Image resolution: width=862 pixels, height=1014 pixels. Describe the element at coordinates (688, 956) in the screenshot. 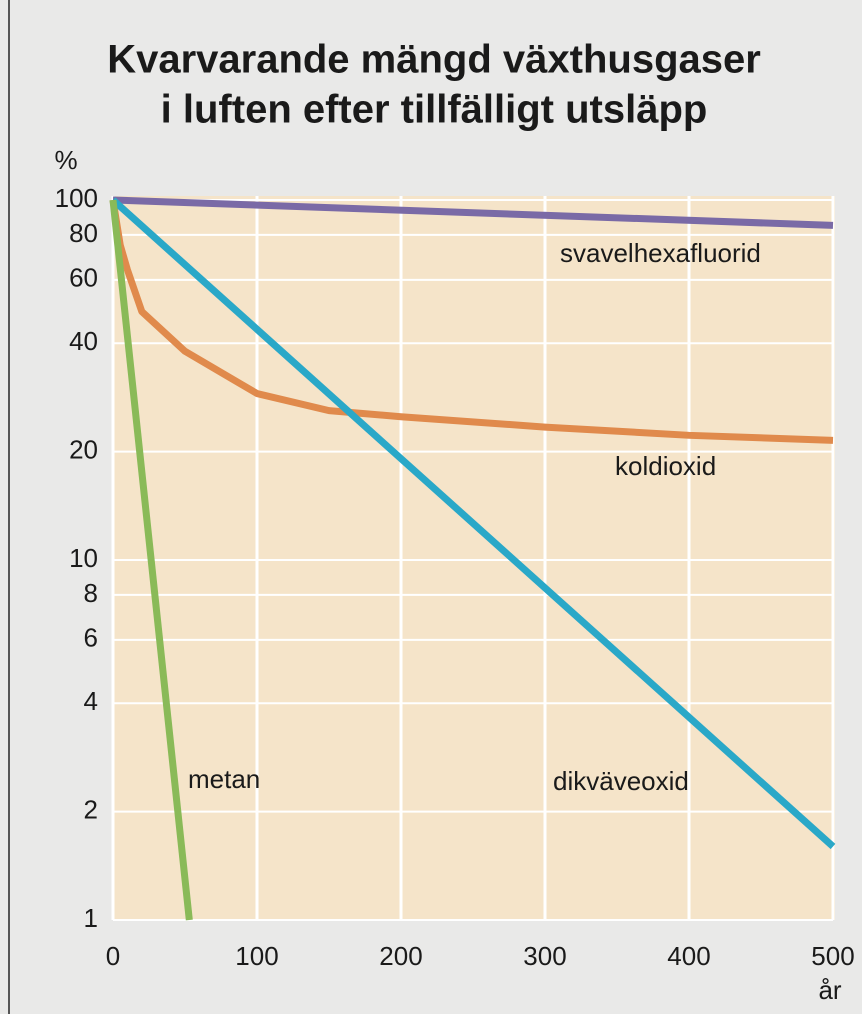

I see `x-tick-label: 400` at that location.